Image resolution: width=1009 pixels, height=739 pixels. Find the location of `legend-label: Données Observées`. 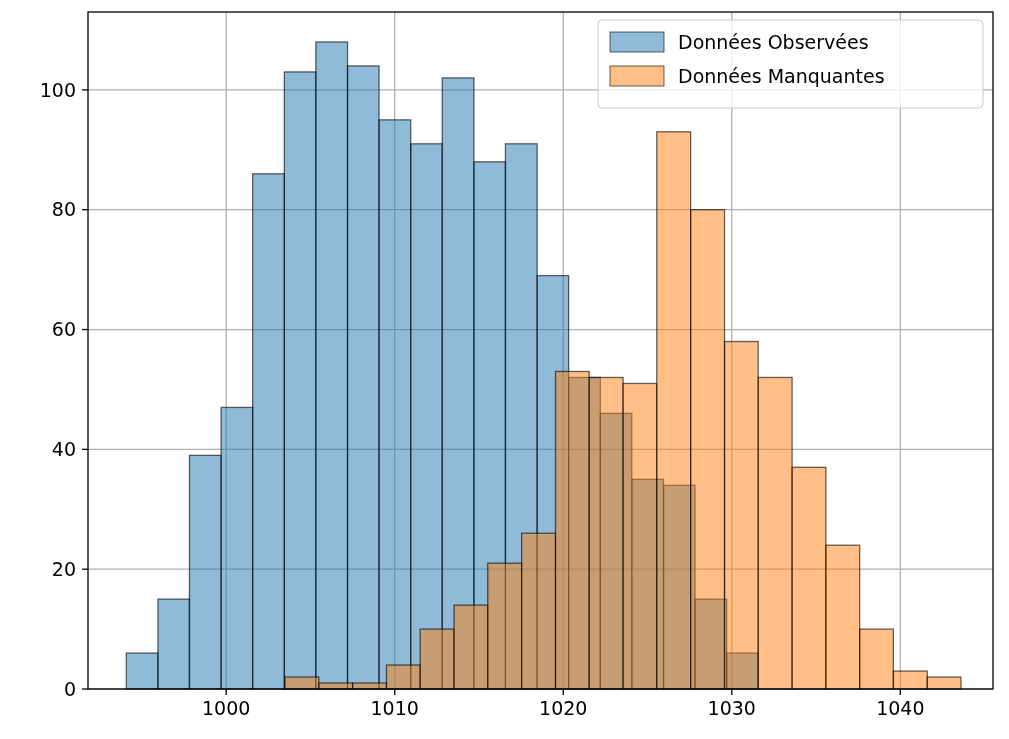

legend-label: Données Observées is located at coordinates (773, 41).